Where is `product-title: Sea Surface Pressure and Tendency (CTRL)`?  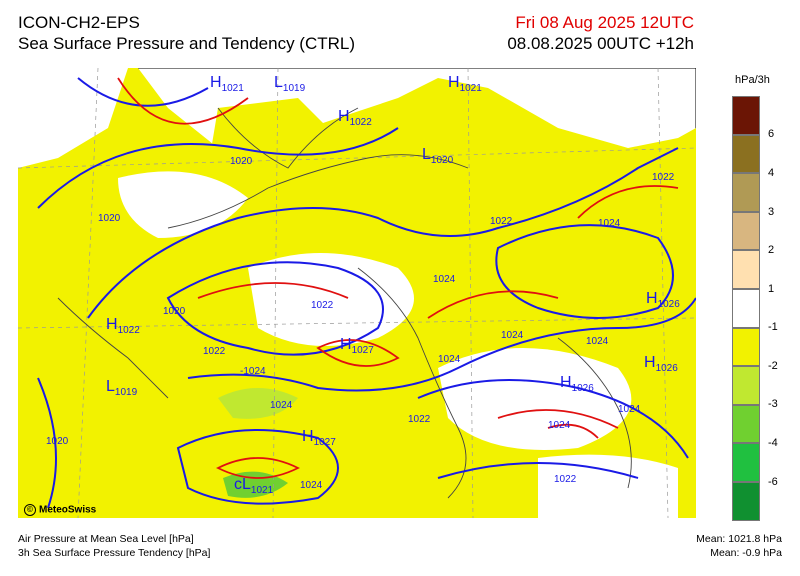
product-title: Sea Surface Pressure and Tendency (CTRL) is located at coordinates (187, 43).